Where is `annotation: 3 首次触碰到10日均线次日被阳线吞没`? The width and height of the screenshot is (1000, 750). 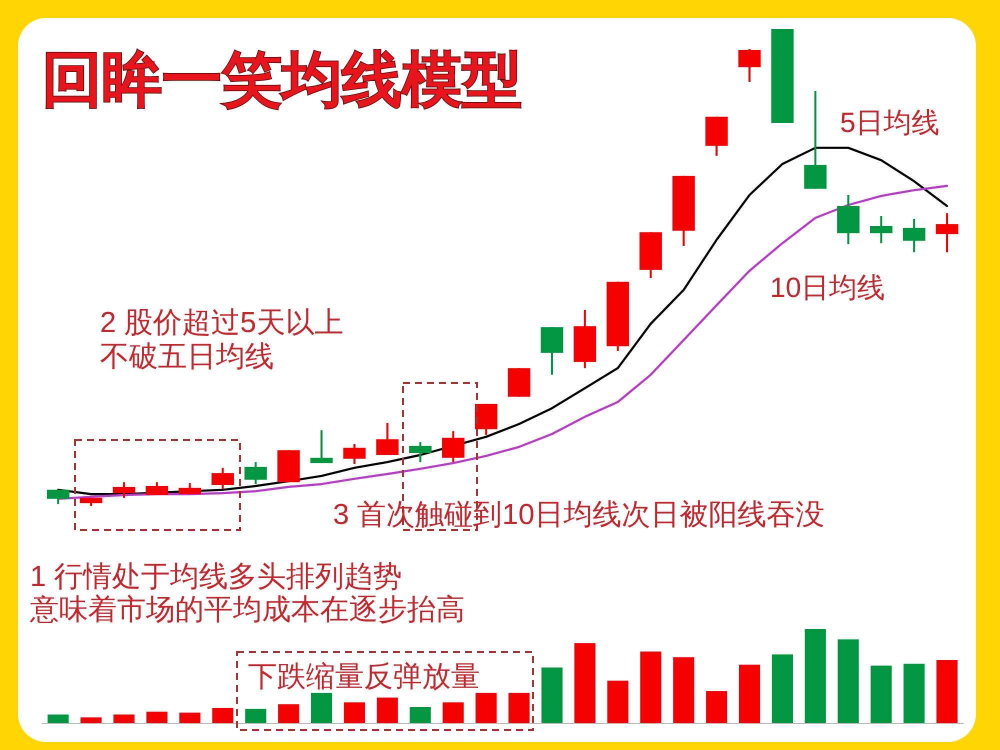
annotation: 3 首次触碰到10日均线次日被阳线吞没 is located at coordinates (578, 515).